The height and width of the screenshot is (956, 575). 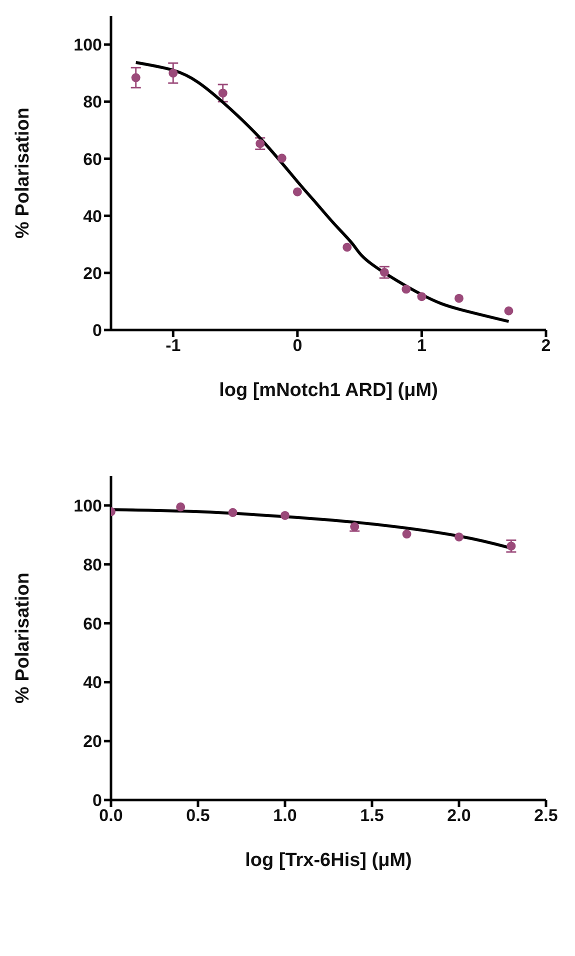 What do you see at coordinates (111, 816) in the screenshot?
I see `x-tick-label: 0.0` at bounding box center [111, 816].